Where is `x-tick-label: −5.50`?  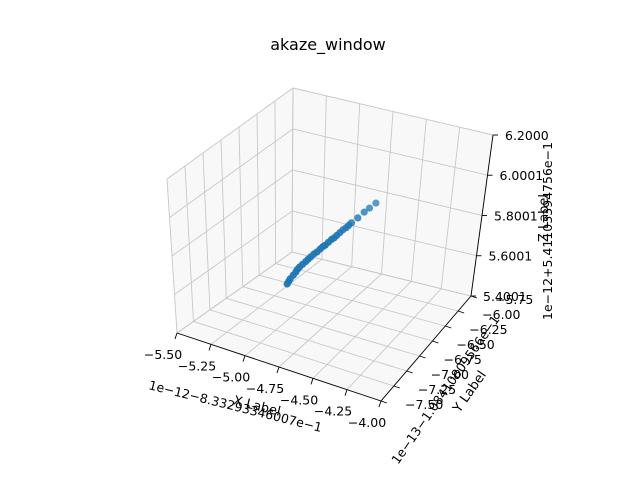
x-tick-label: −5.50 is located at coordinates (163, 354).